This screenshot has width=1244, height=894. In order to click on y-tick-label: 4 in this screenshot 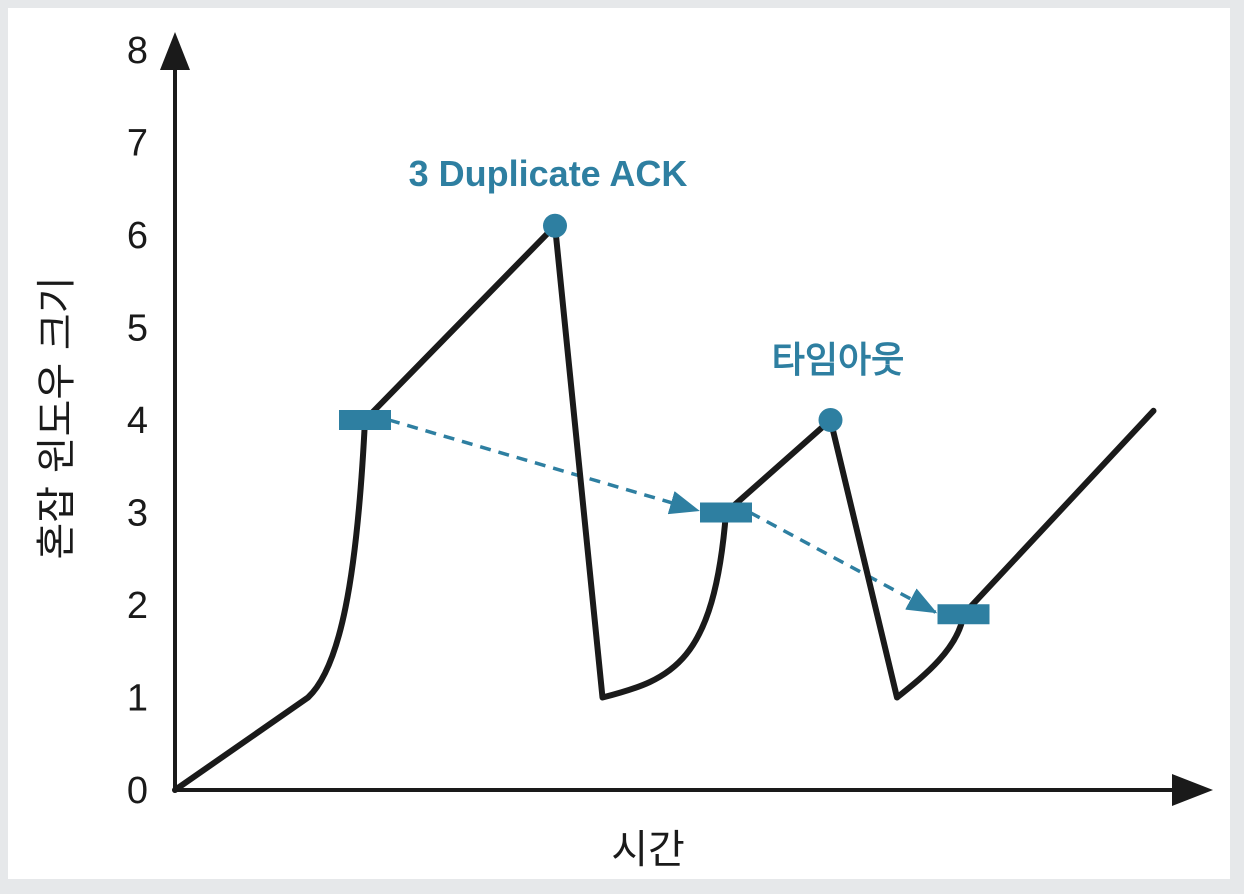, I will do `click(137, 421)`.